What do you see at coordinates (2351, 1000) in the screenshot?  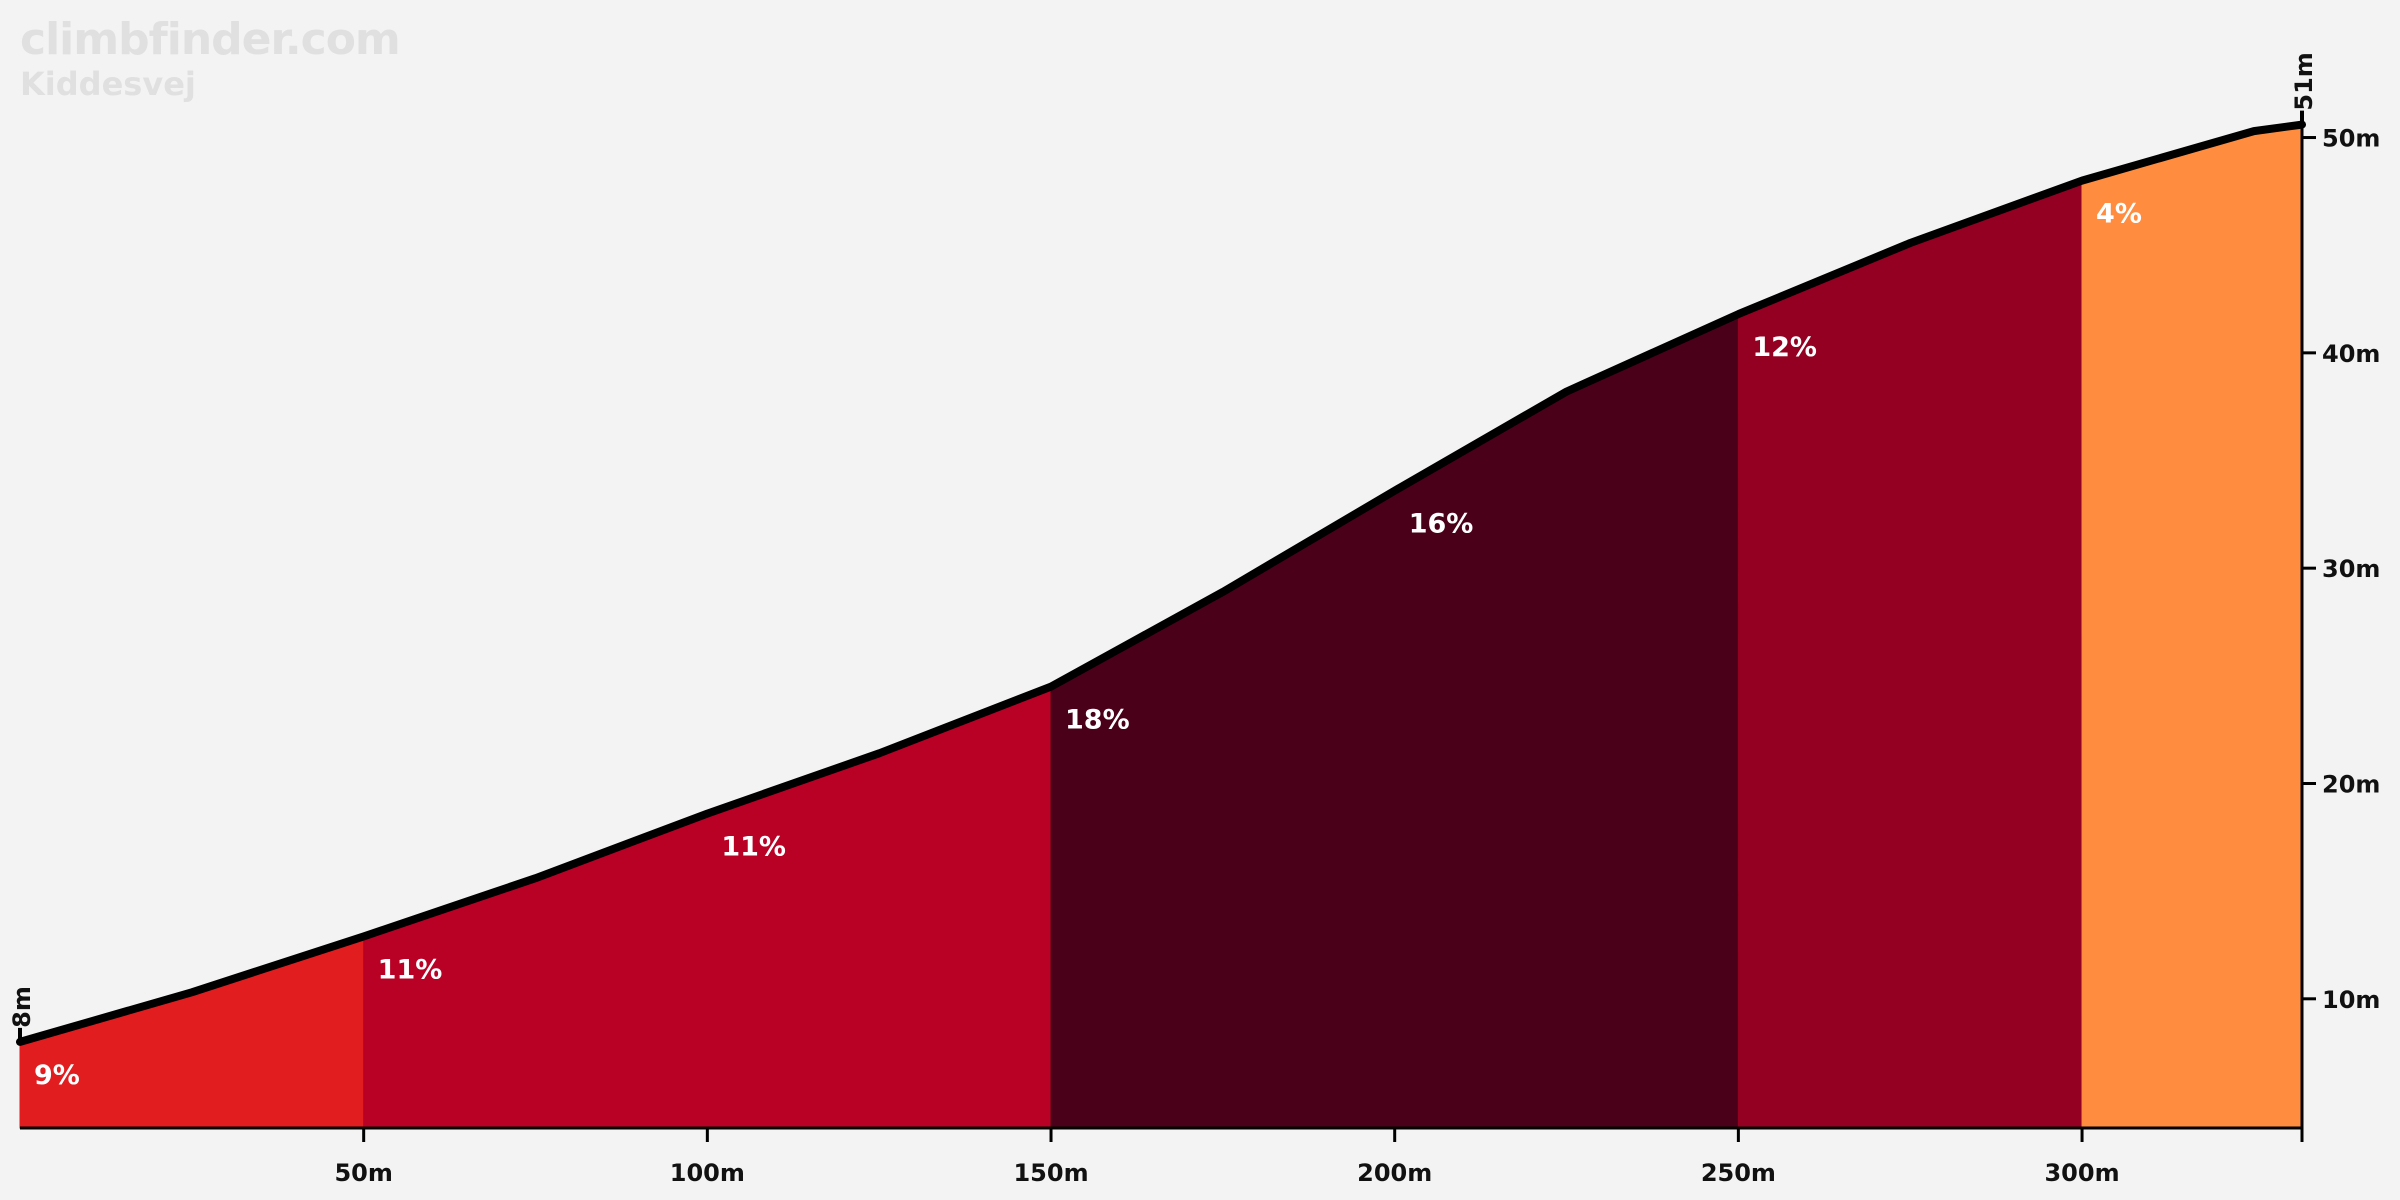 I see `y-tick-label-0: 10m` at bounding box center [2351, 1000].